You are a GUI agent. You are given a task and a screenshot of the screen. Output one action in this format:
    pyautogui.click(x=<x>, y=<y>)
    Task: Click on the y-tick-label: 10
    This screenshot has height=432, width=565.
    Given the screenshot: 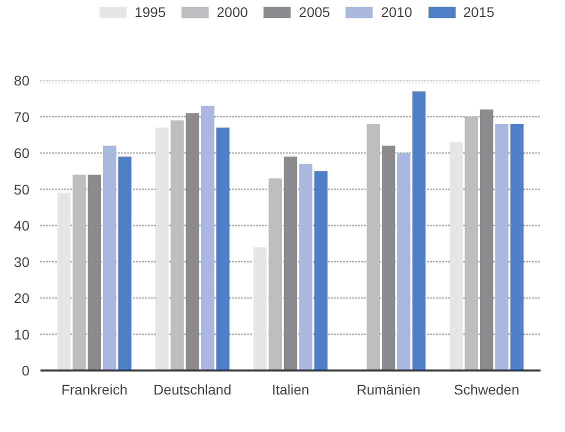 What is the action you would take?
    pyautogui.click(x=22, y=334)
    